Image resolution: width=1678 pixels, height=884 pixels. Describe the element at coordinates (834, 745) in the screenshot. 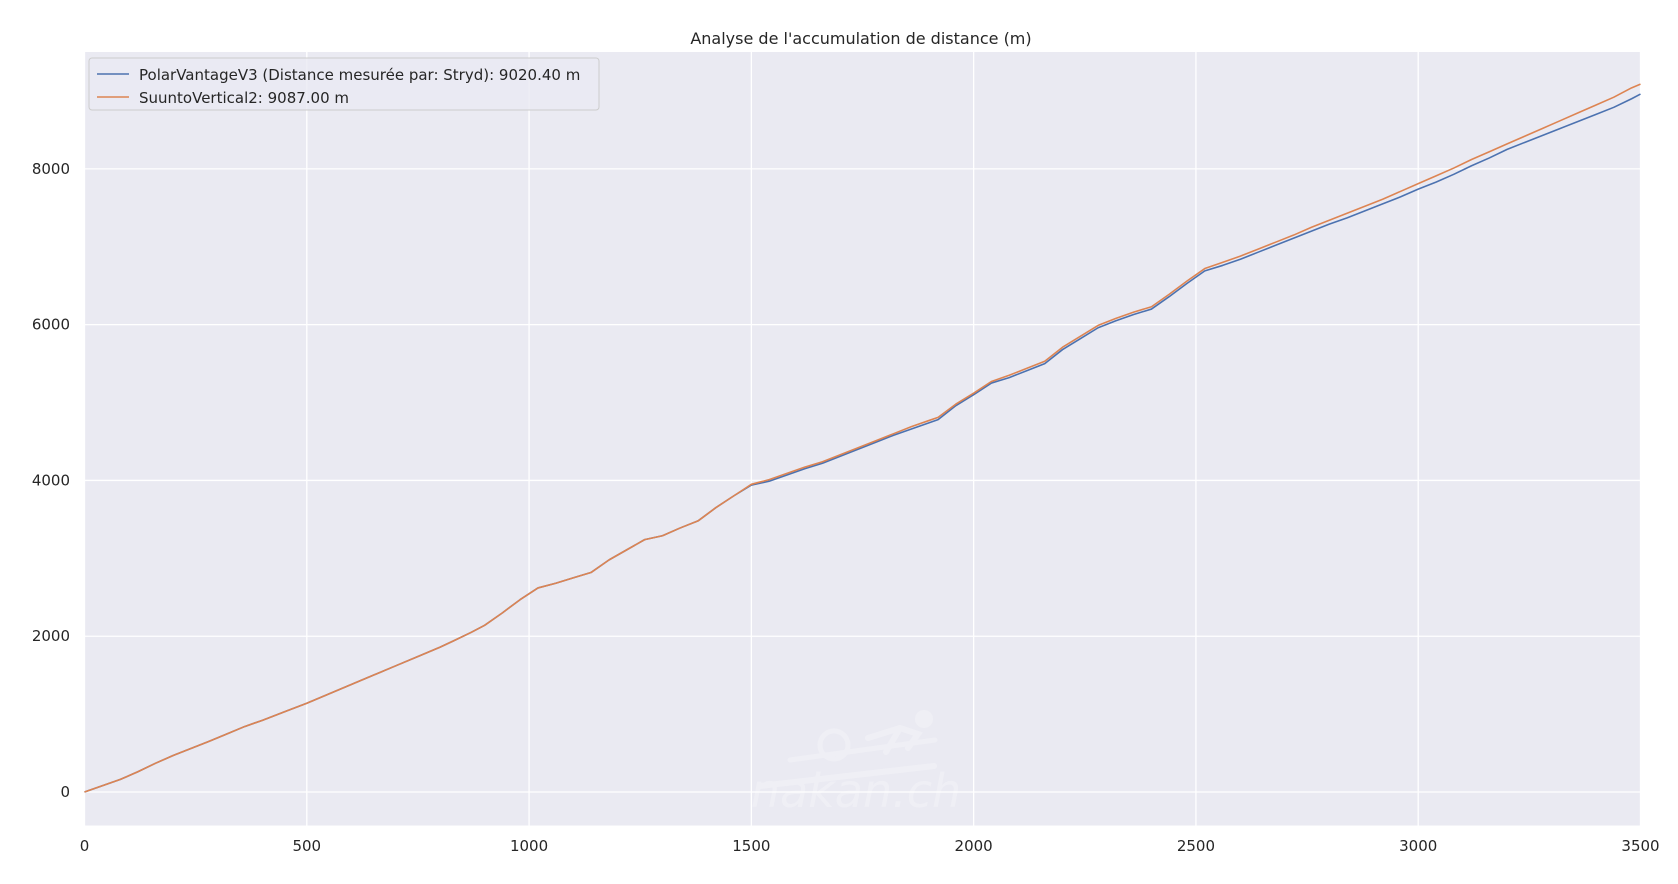

I see `watermark-bike` at that location.